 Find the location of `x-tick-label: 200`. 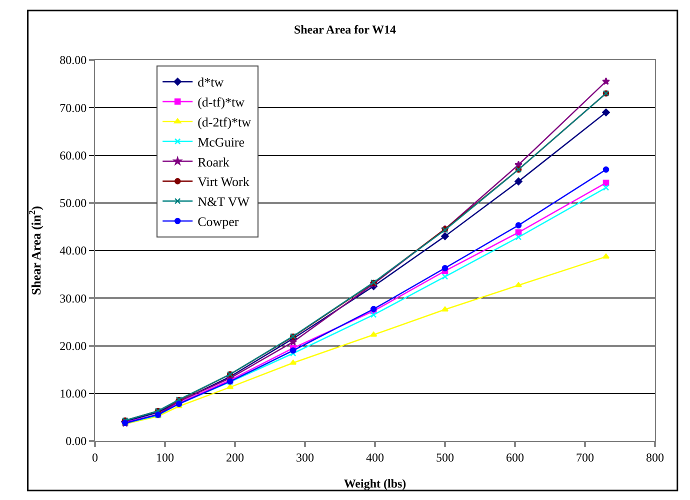

x-tick-label: 200 is located at coordinates (235, 457).